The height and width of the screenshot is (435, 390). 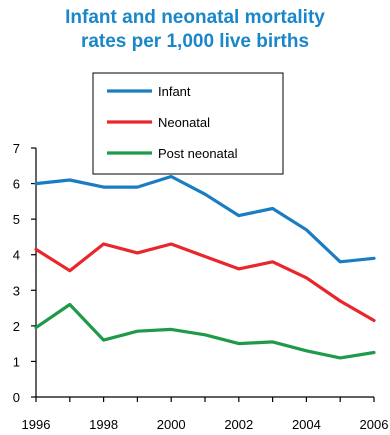 I want to click on legend-label-infant: Infant, so click(x=174, y=91).